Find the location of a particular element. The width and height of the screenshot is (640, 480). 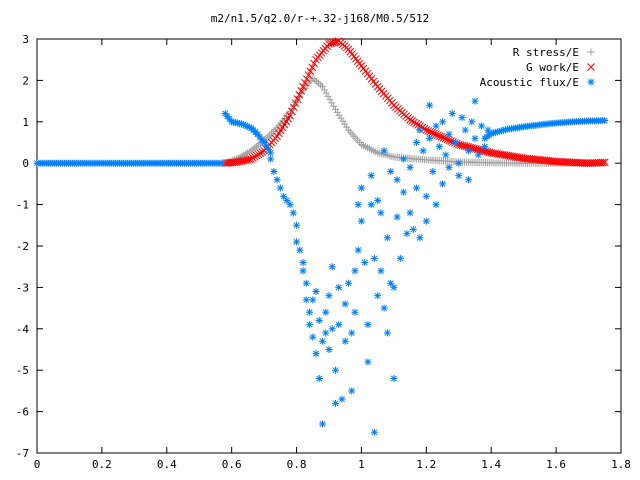

y-tick-label: 1 is located at coordinates (25, 122).